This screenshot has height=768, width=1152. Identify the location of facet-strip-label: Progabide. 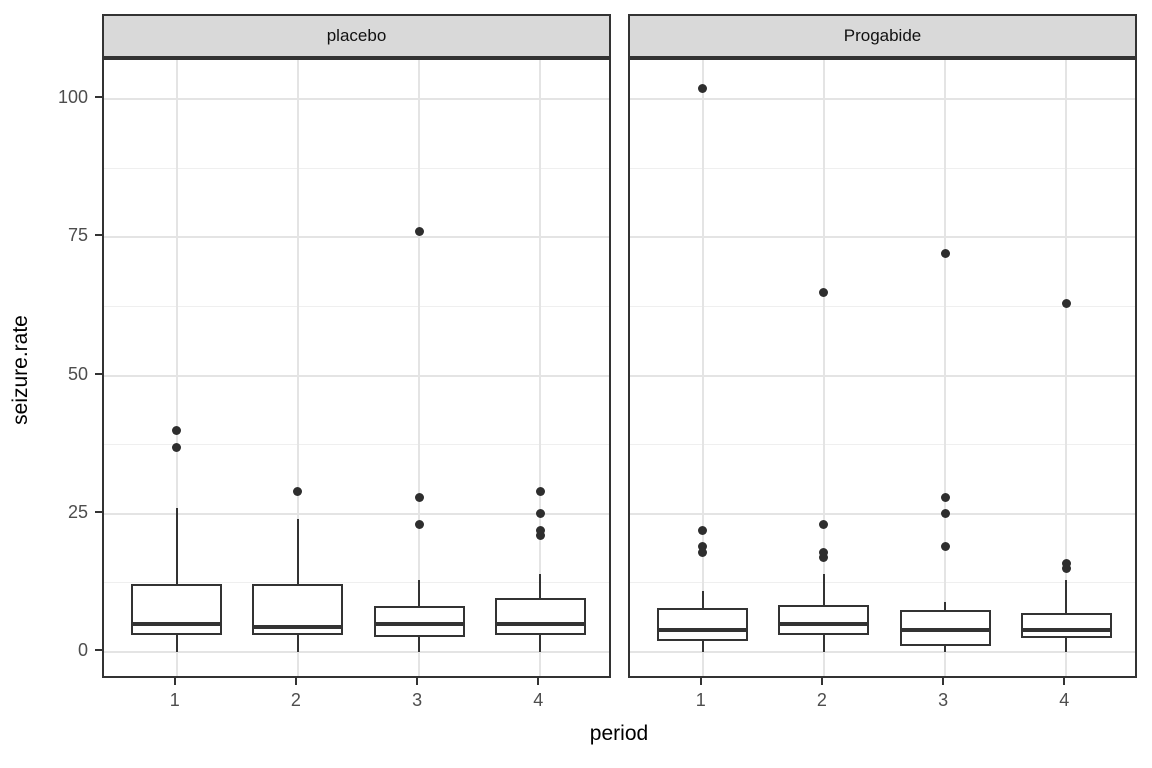
(882, 35).